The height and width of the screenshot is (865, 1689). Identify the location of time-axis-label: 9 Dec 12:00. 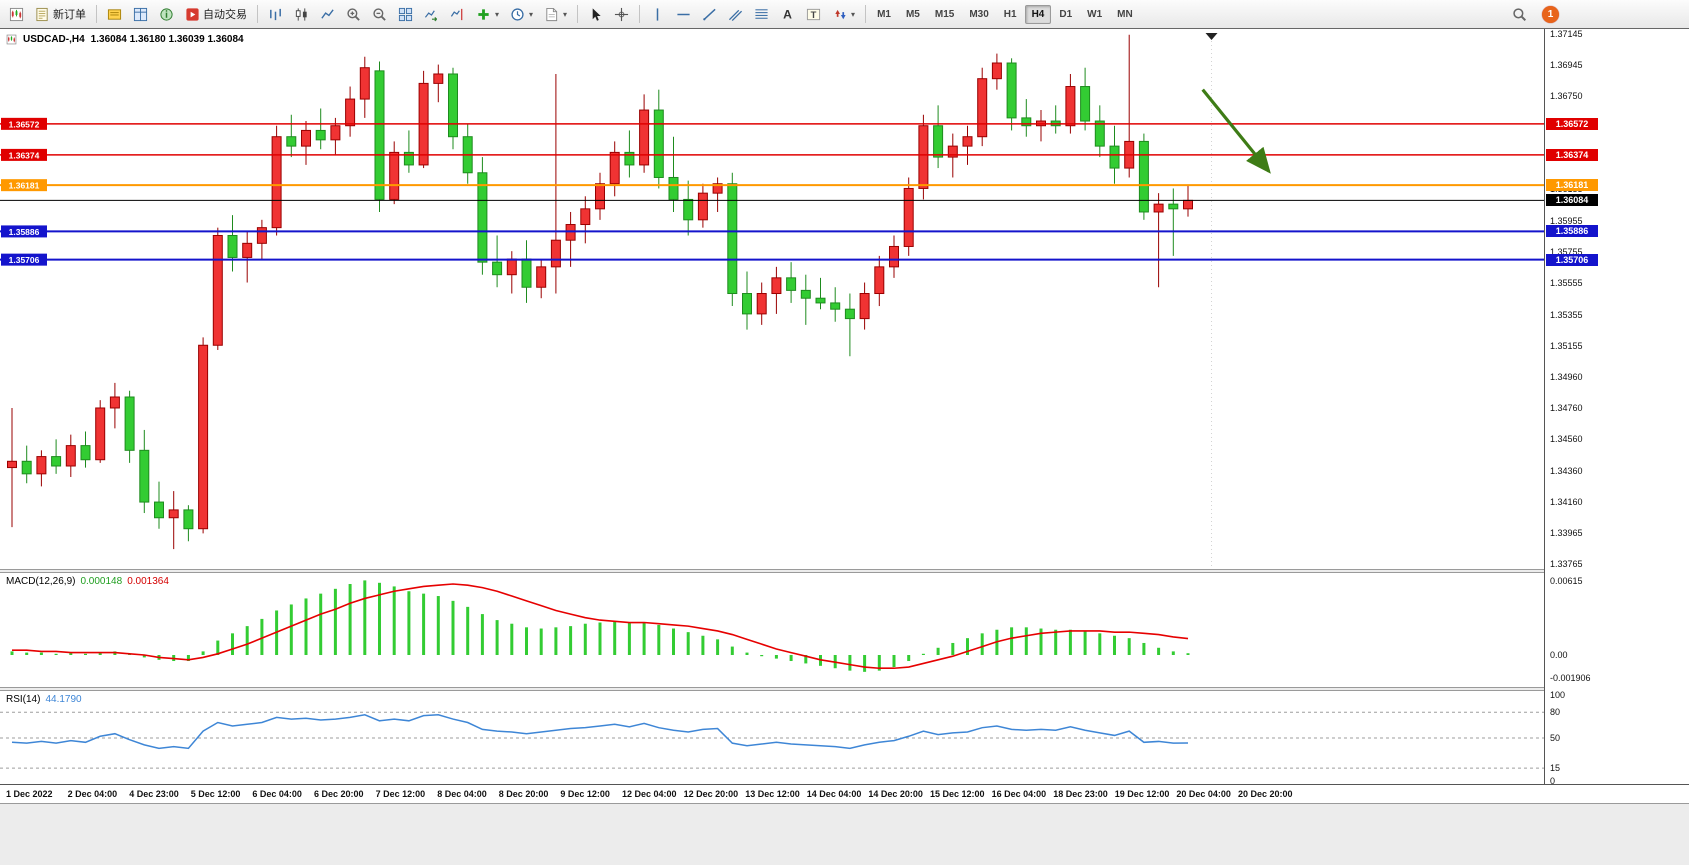
(585, 794).